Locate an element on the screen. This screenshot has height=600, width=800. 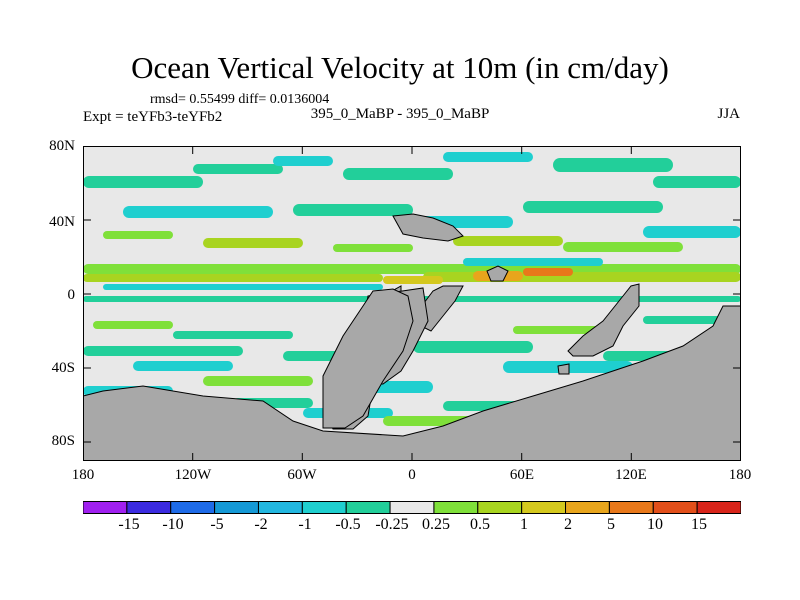
colorbar-label: 0.25 is located at coordinates (436, 524).